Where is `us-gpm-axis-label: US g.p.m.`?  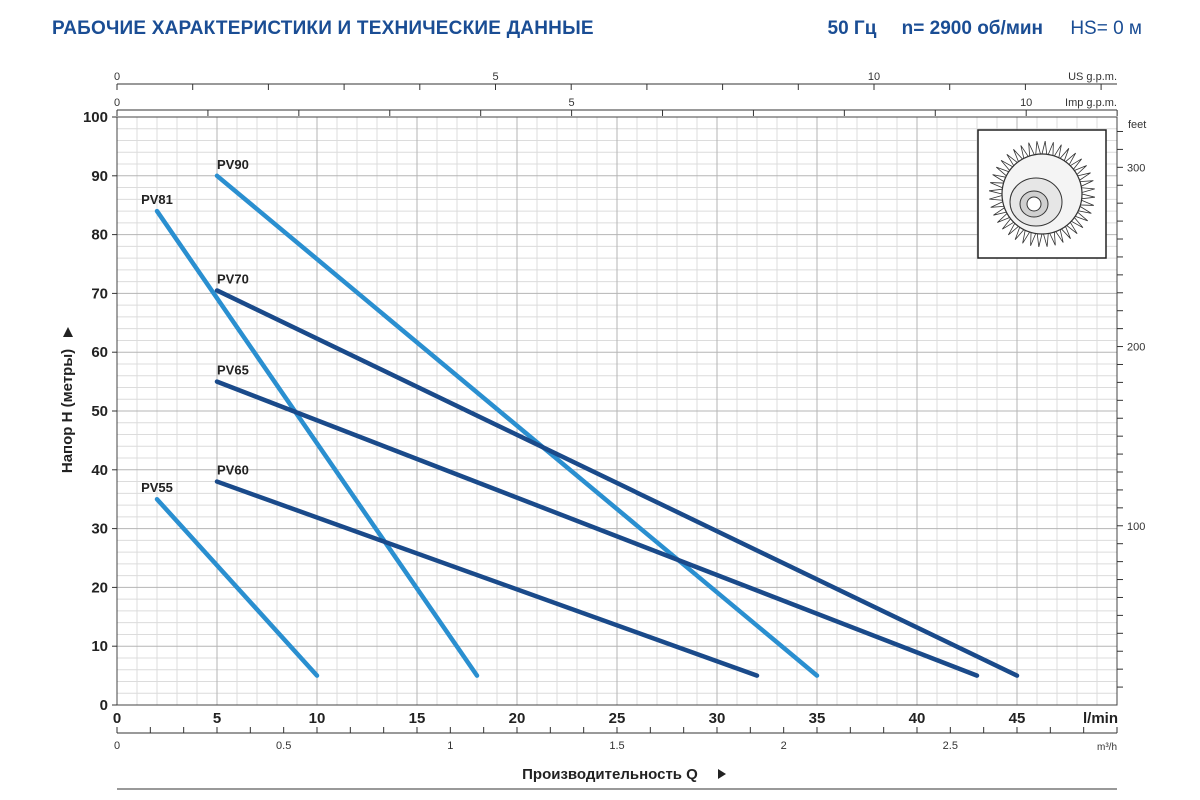
us-gpm-axis-label: US g.p.m. is located at coordinates (1092, 77).